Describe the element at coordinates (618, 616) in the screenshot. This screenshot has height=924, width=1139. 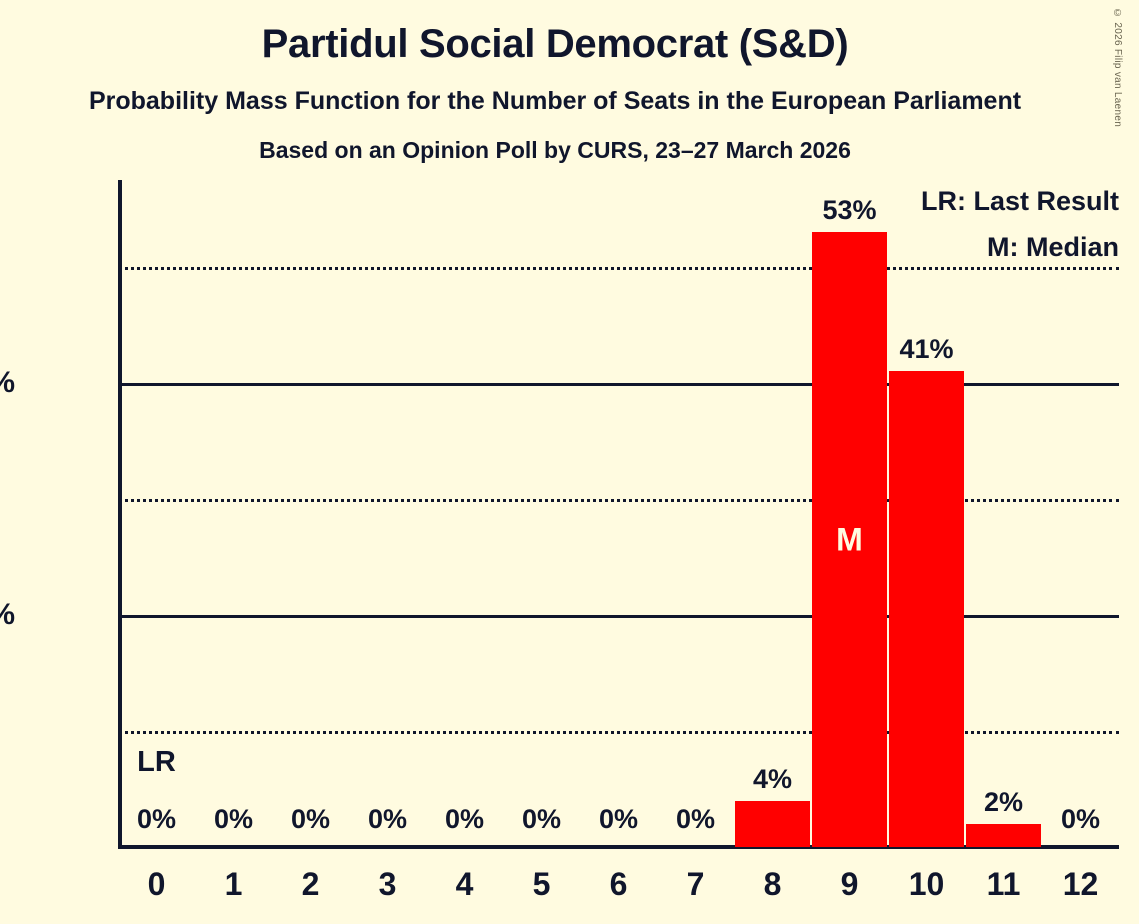
I see `gridline-20pct` at that location.